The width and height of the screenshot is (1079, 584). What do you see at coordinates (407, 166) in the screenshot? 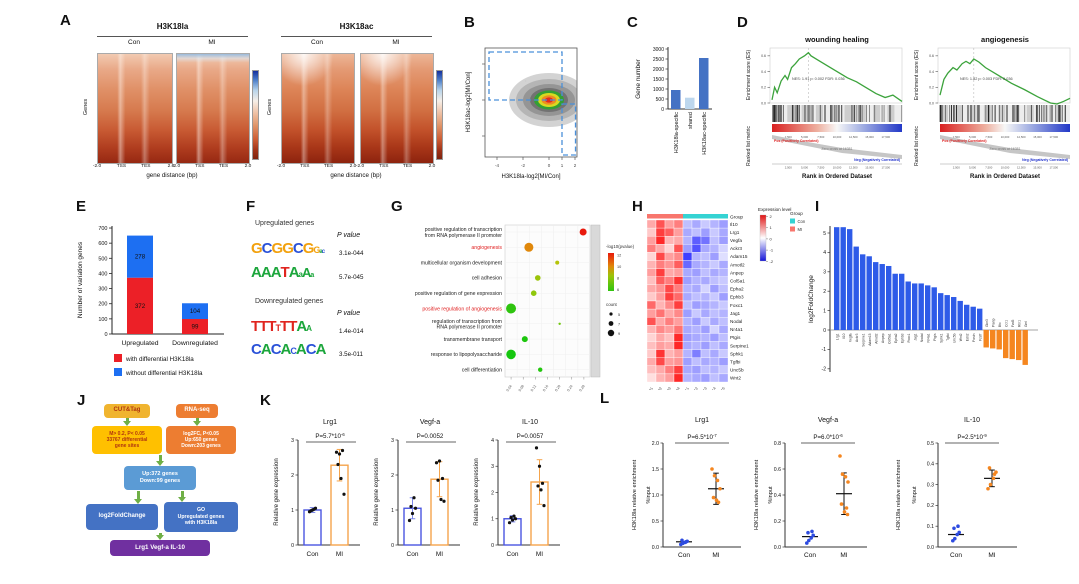
I see `axis-tick: TES` at bounding box center [407, 166].